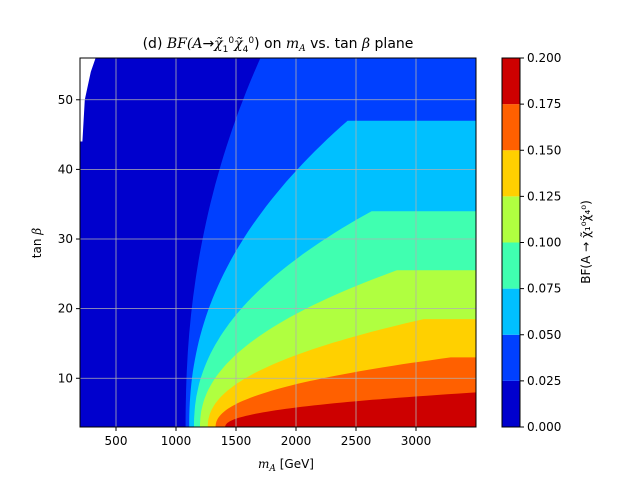 Image resolution: width=640 pixels, height=484 pixels. Describe the element at coordinates (268, 437) in the screenshot. I see `x-axis-ticks: 500 1000 1500 2000 2500 3000` at that location.